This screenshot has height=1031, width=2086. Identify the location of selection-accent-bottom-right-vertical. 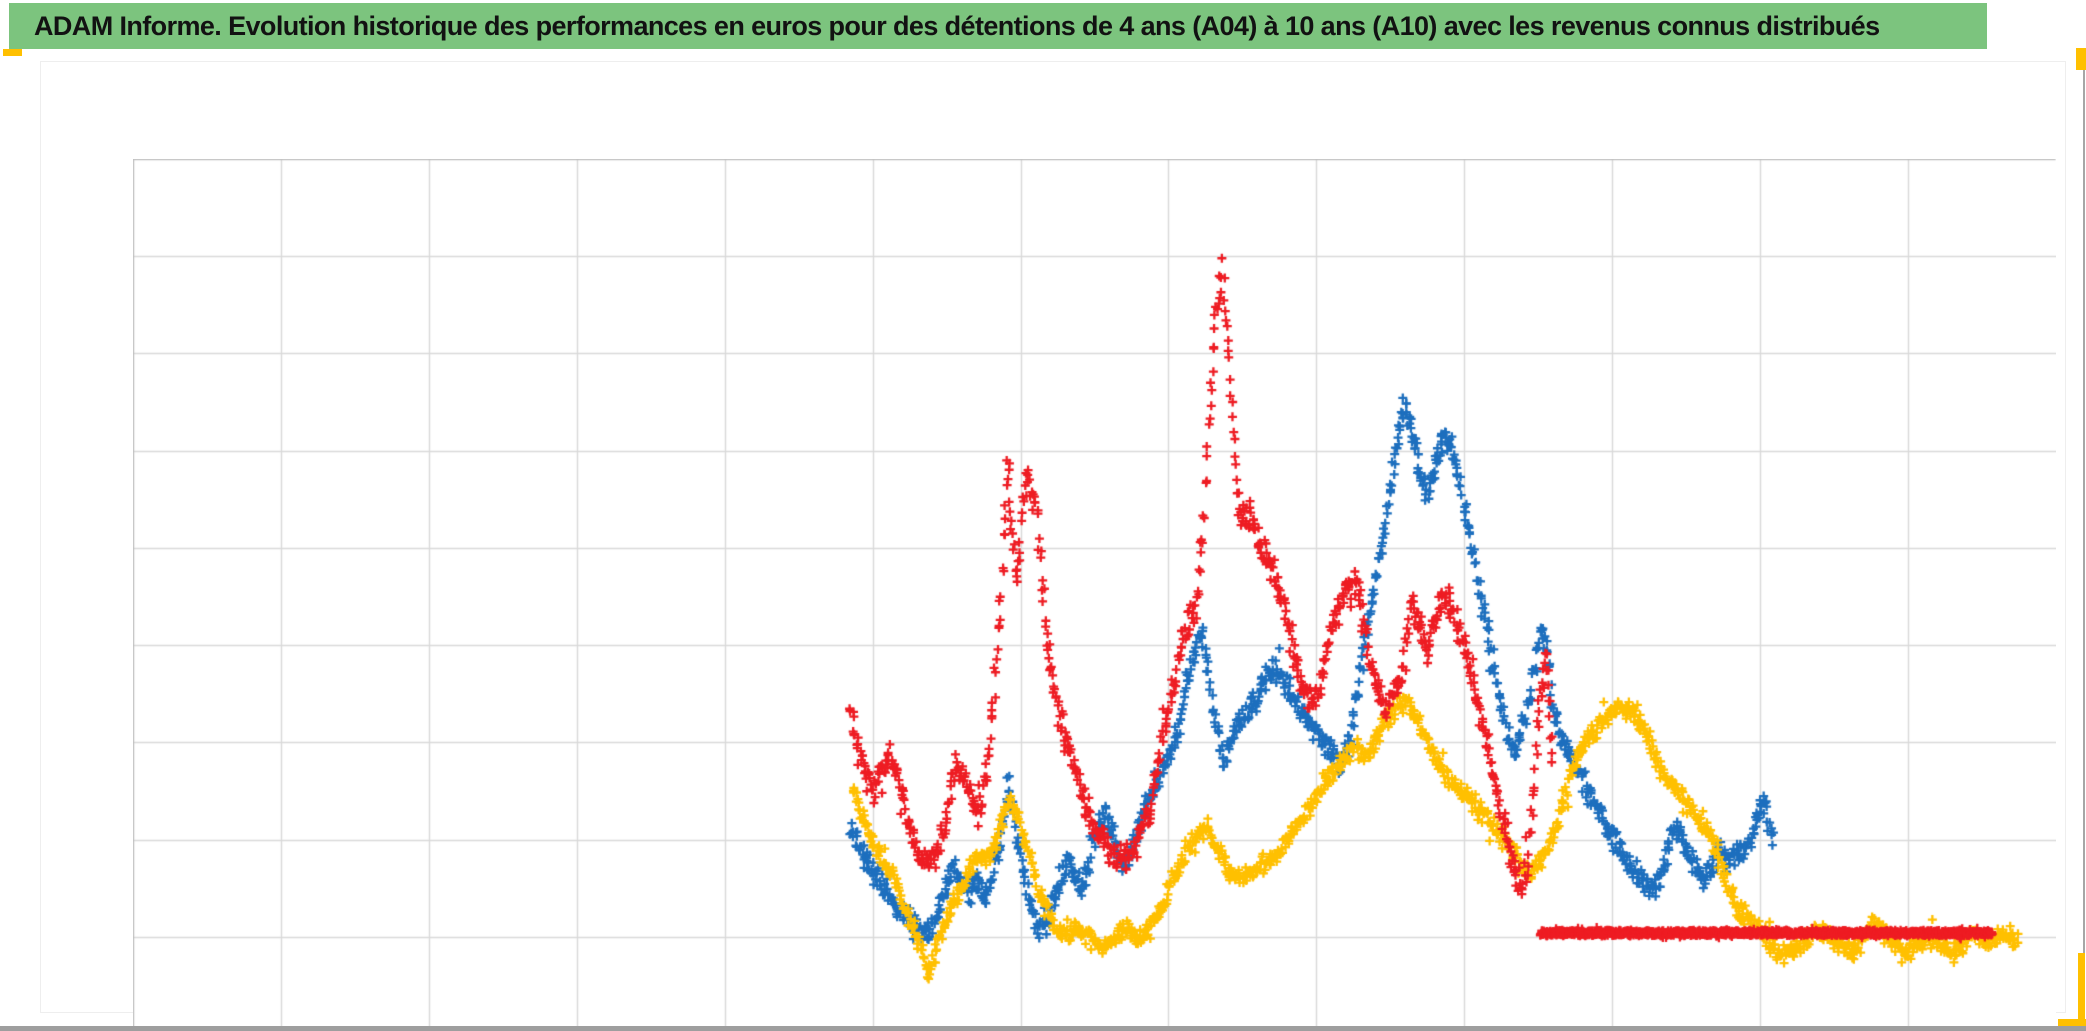
(2081, 991).